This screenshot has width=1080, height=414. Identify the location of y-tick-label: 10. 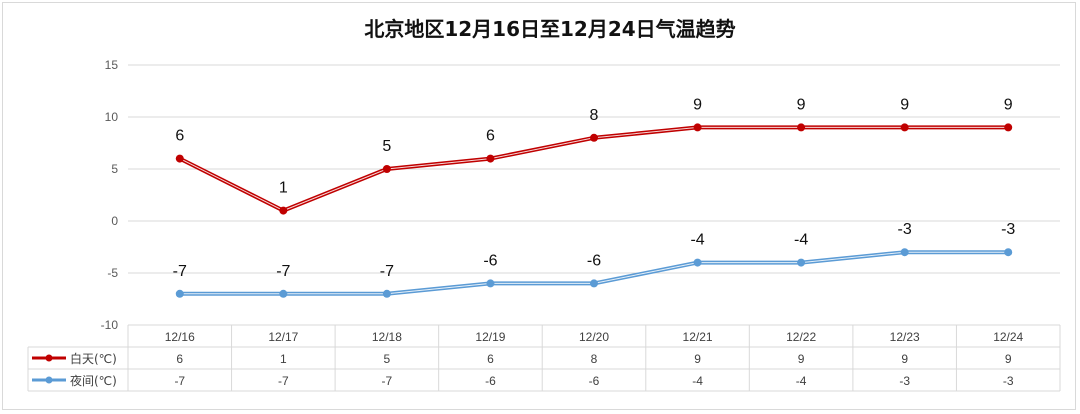
(112, 117).